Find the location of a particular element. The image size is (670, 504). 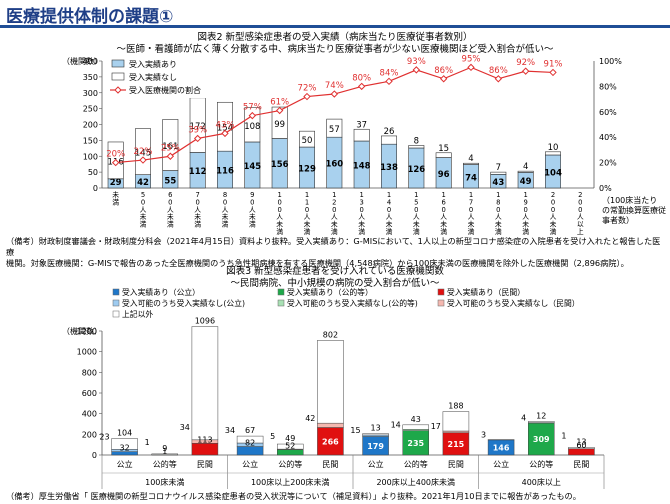

fig3-label-accepted: 235 is located at coordinates (415, 443).